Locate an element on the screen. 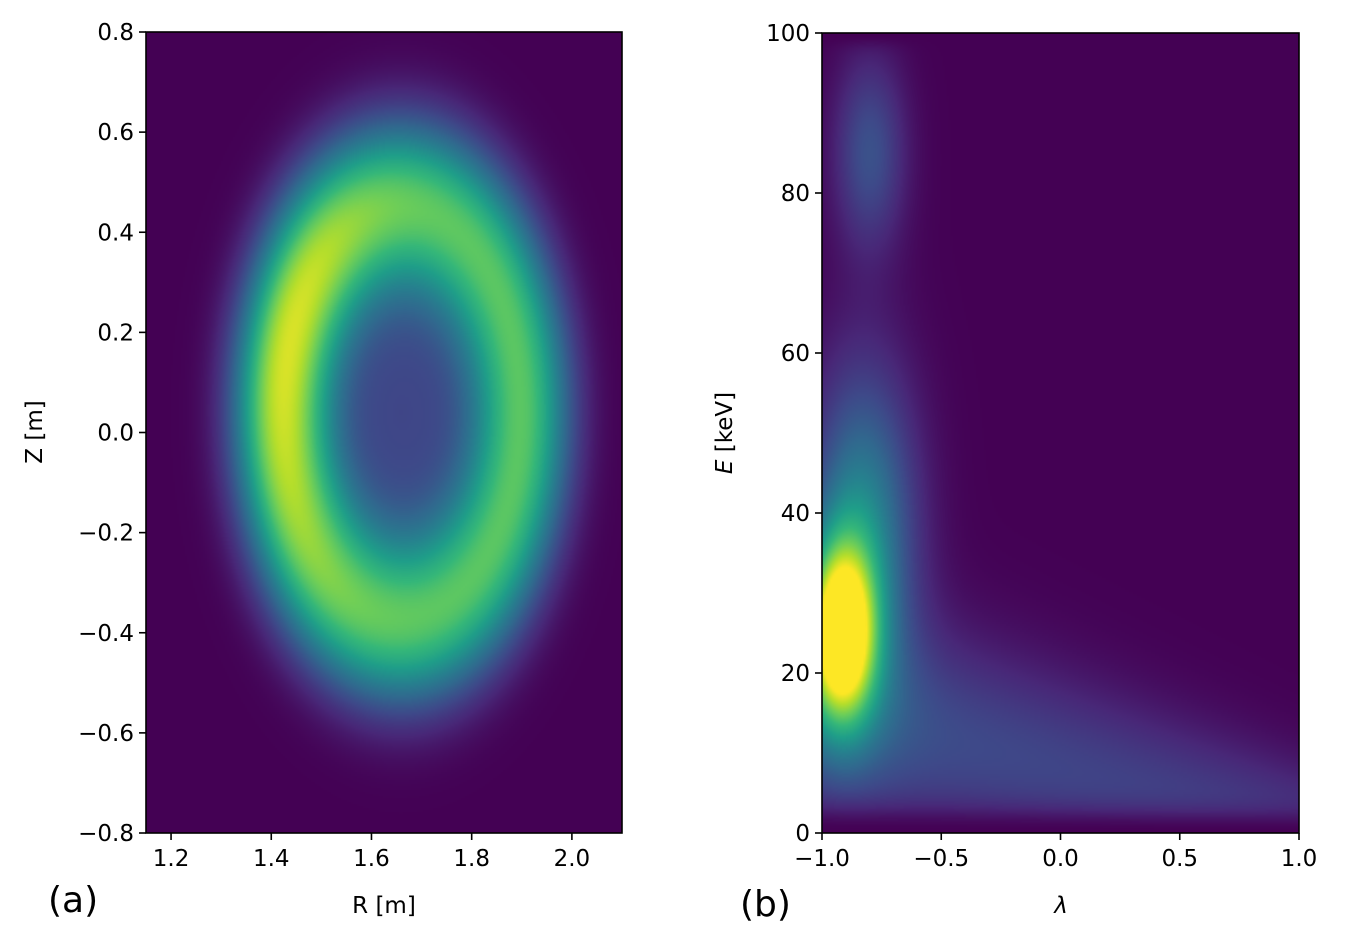 The image size is (1368, 940). panel-a-xtick-label: 1.8 is located at coordinates (471, 859).